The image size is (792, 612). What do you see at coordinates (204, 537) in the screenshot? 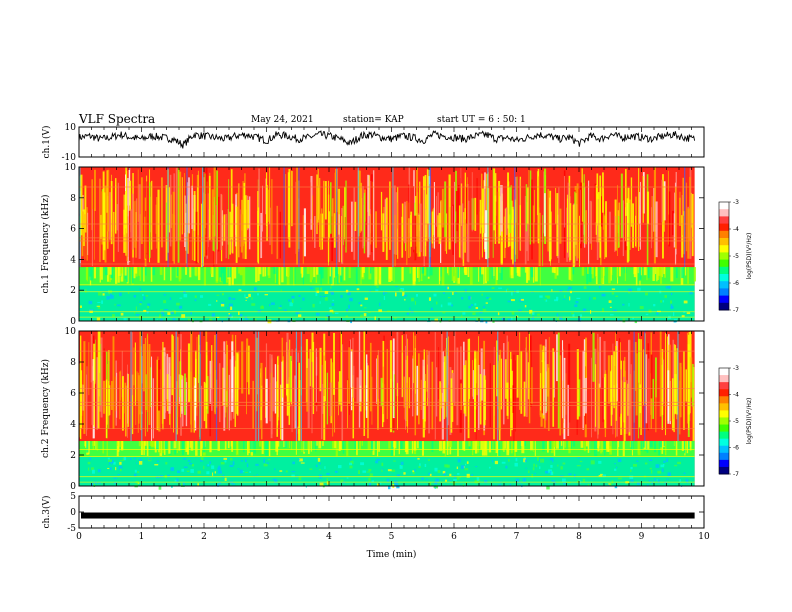
I see `x-tick-label: 2` at bounding box center [204, 537].